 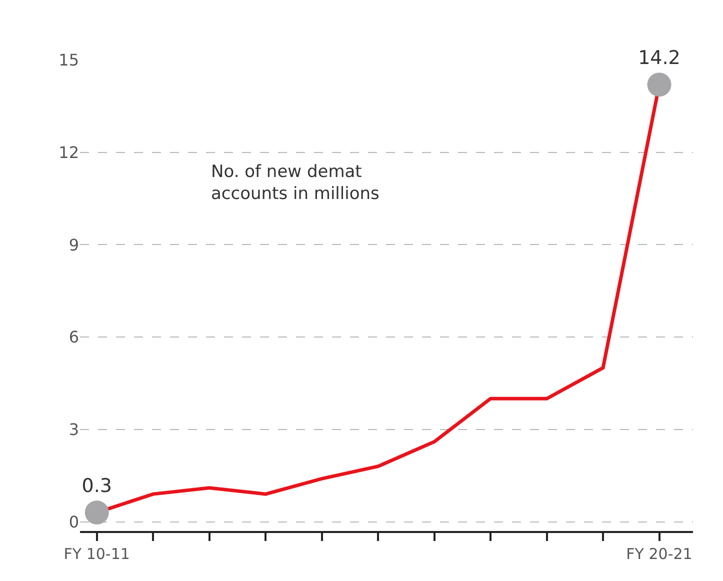 I want to click on y-tick-label: 0, so click(x=73, y=522).